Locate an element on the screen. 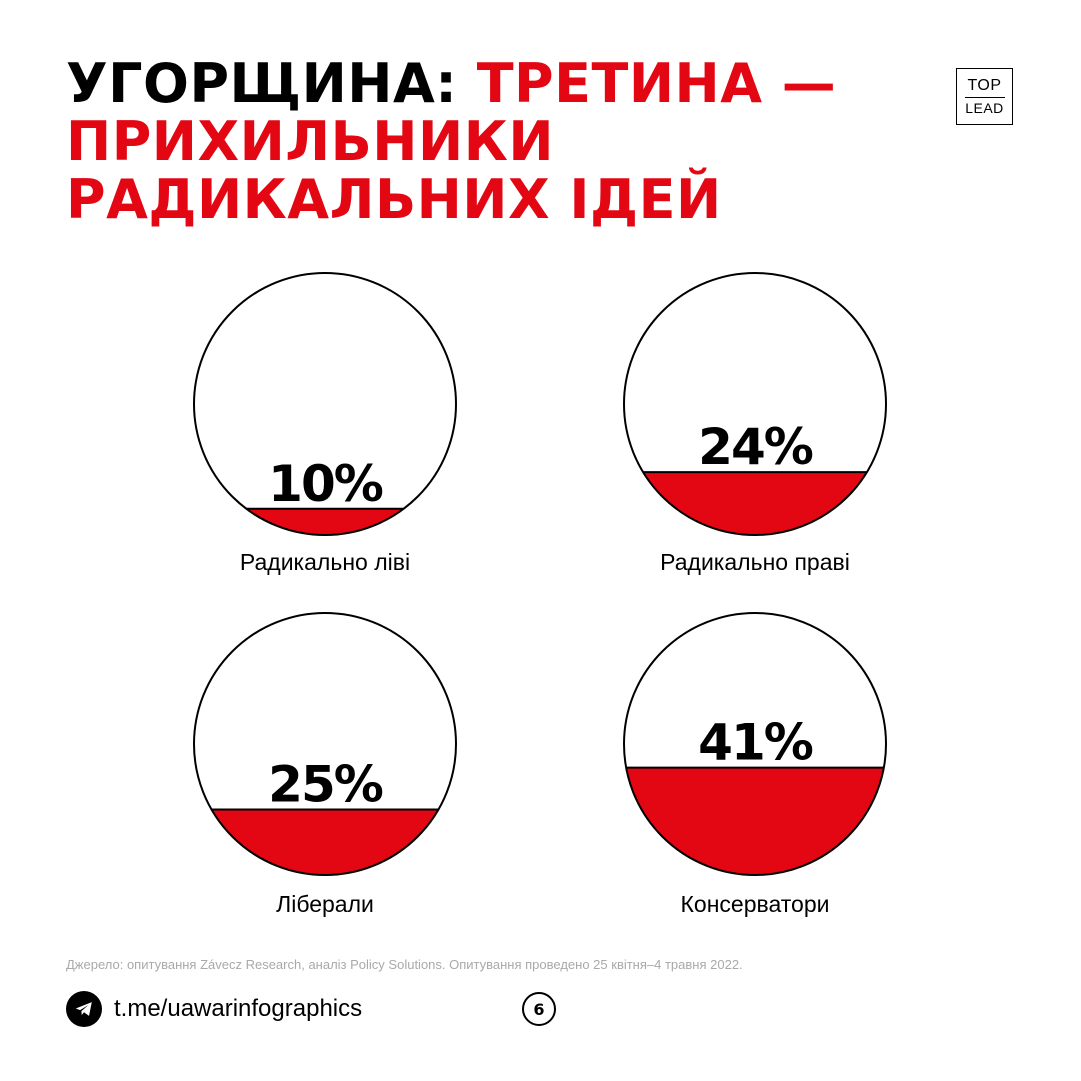 Image resolution: width=1081 pixels, height=1081 pixels. telegram-link-text: t.me/uawarinfographics is located at coordinates (238, 1008).